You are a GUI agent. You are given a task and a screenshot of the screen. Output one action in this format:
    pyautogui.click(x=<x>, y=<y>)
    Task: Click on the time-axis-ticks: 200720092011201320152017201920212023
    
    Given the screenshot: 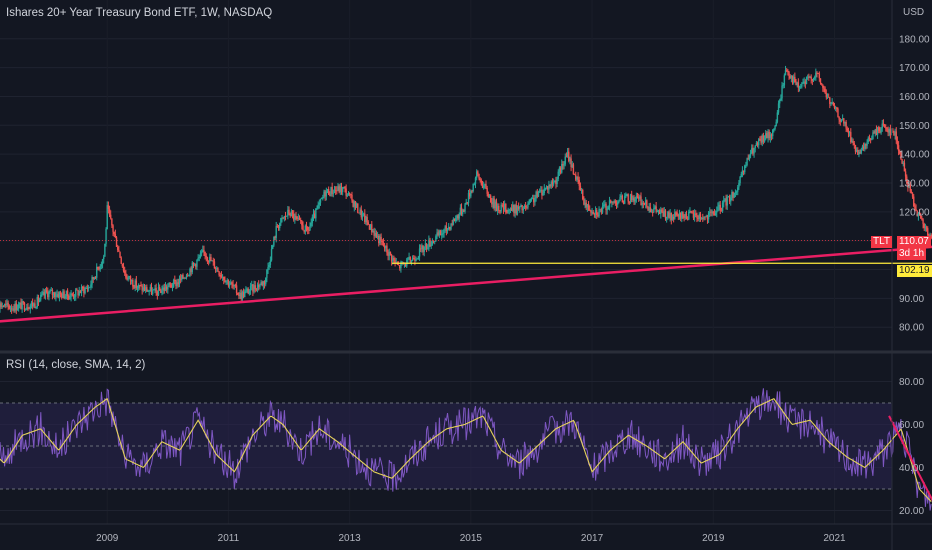 What is the action you would take?
    pyautogui.click(x=466, y=538)
    